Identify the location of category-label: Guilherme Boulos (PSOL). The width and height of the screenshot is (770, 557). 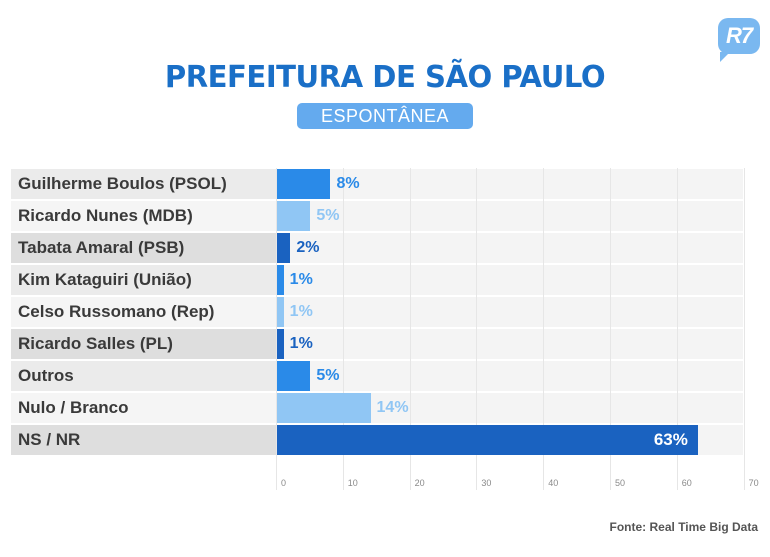
(143, 184).